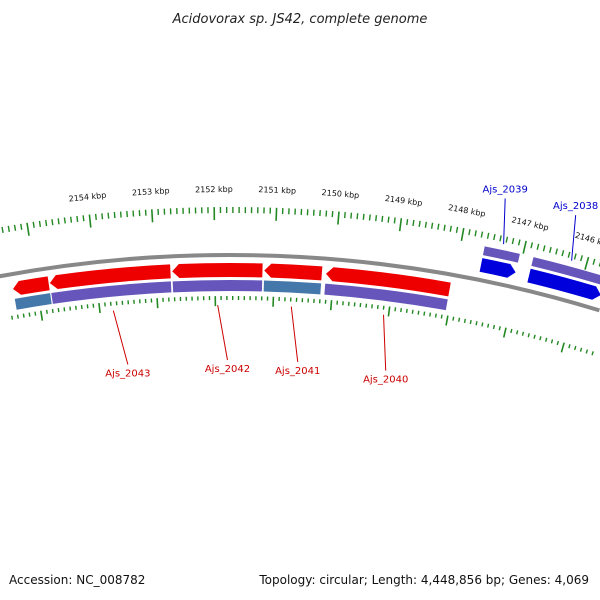  I want to click on gene-ajs_2043-label: Ajs_2043, so click(127, 374).